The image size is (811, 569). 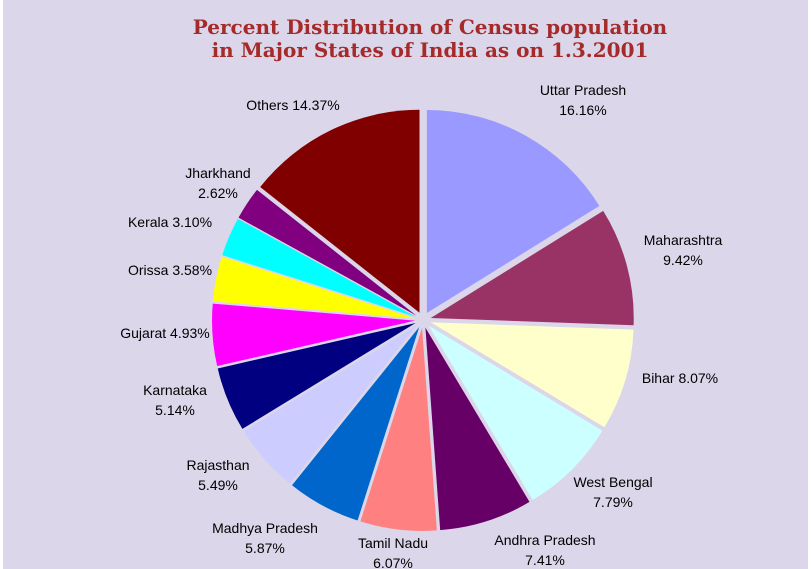 I want to click on value-label: 7.79%, so click(x=613, y=502).